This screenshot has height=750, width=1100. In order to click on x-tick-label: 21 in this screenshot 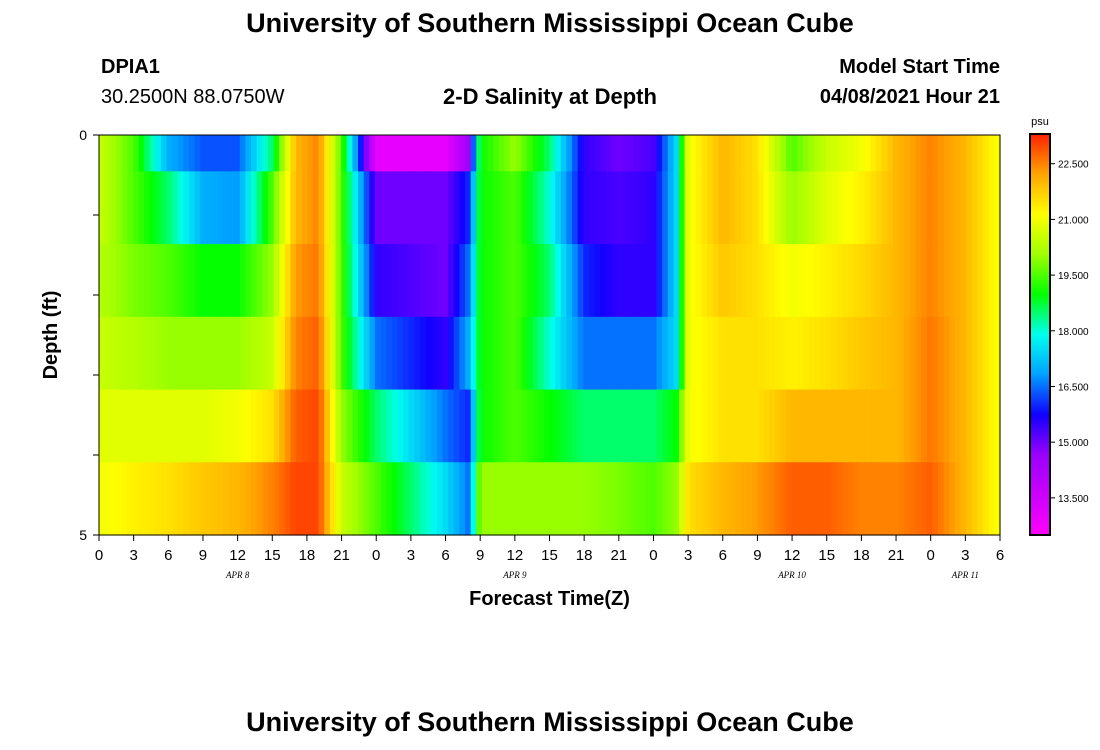, I will do `click(341, 555)`.